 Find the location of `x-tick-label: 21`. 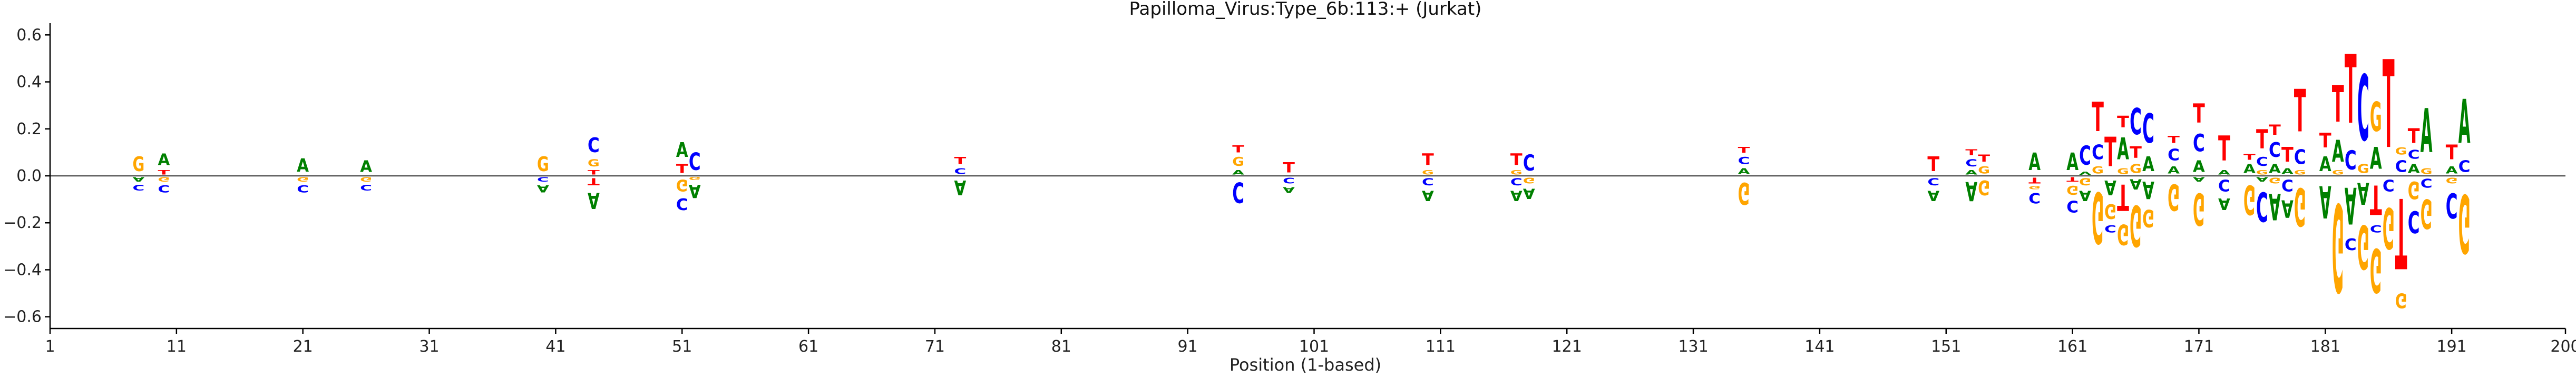

x-tick-label: 21 is located at coordinates (303, 347).